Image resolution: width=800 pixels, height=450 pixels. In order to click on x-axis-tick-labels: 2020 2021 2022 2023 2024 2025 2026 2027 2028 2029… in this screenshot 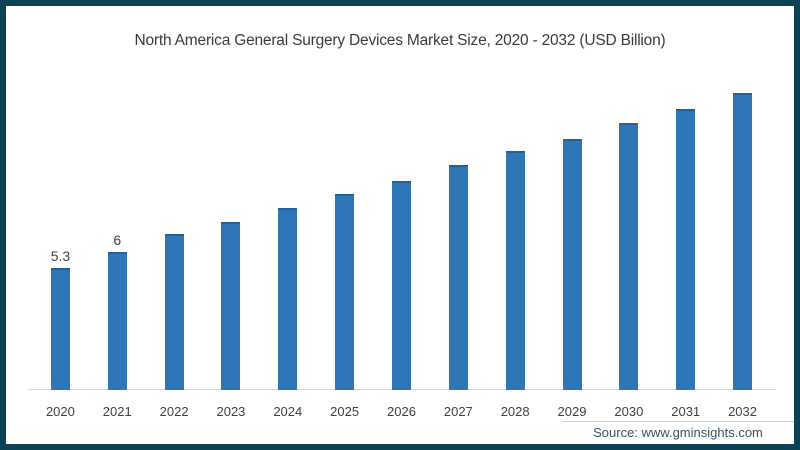, I will do `click(401, 412)`.